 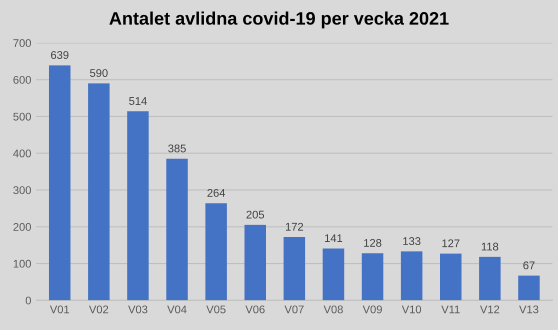 I want to click on y-tick-label: 600, so click(x=22, y=80).